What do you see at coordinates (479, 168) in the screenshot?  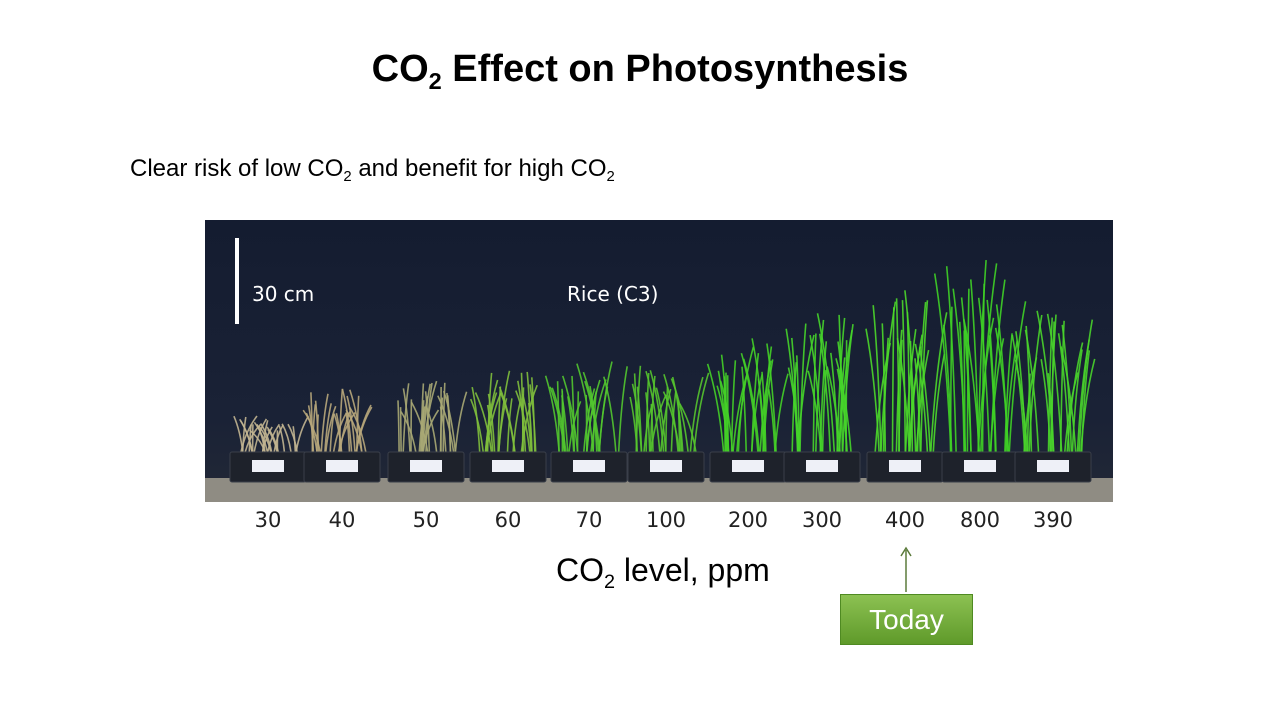 I see `subtitle-text-rest: and benefit for high CO` at bounding box center [479, 168].